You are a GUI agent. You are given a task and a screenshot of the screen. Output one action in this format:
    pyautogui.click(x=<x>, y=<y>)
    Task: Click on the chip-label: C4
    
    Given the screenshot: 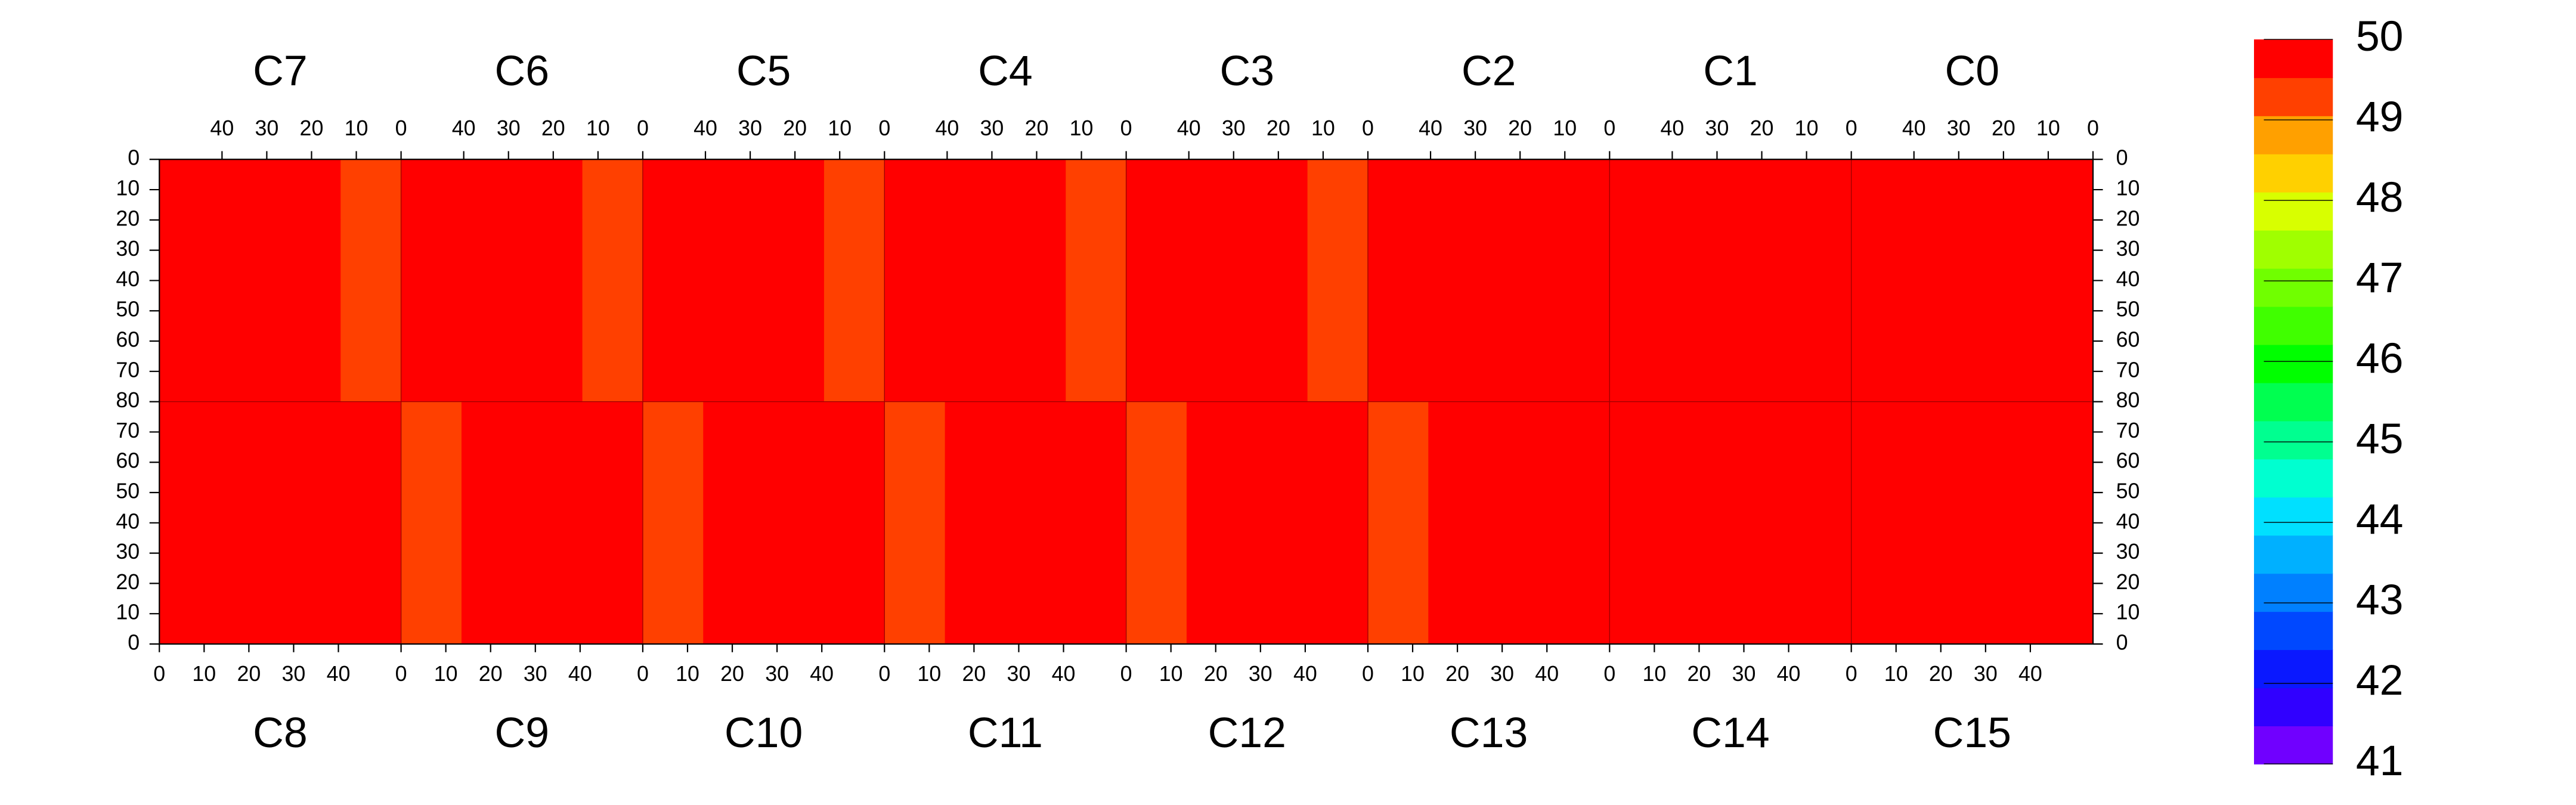 What is the action you would take?
    pyautogui.click(x=1005, y=71)
    